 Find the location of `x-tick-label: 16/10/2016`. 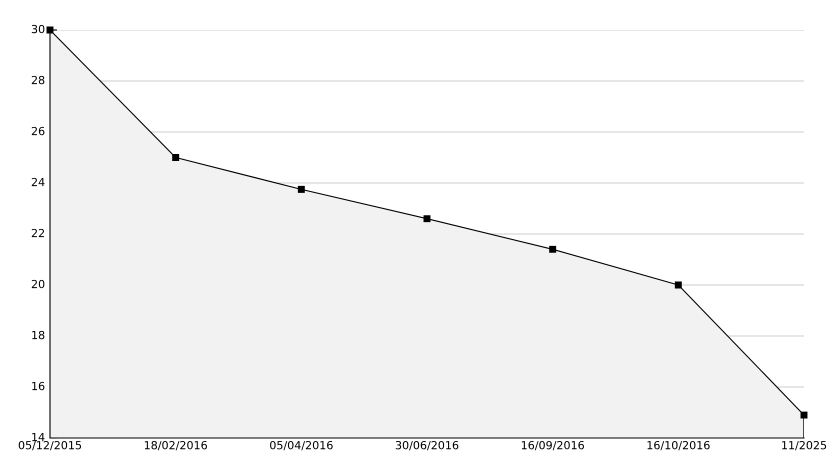

x-tick-label: 16/10/2016 is located at coordinates (679, 445).